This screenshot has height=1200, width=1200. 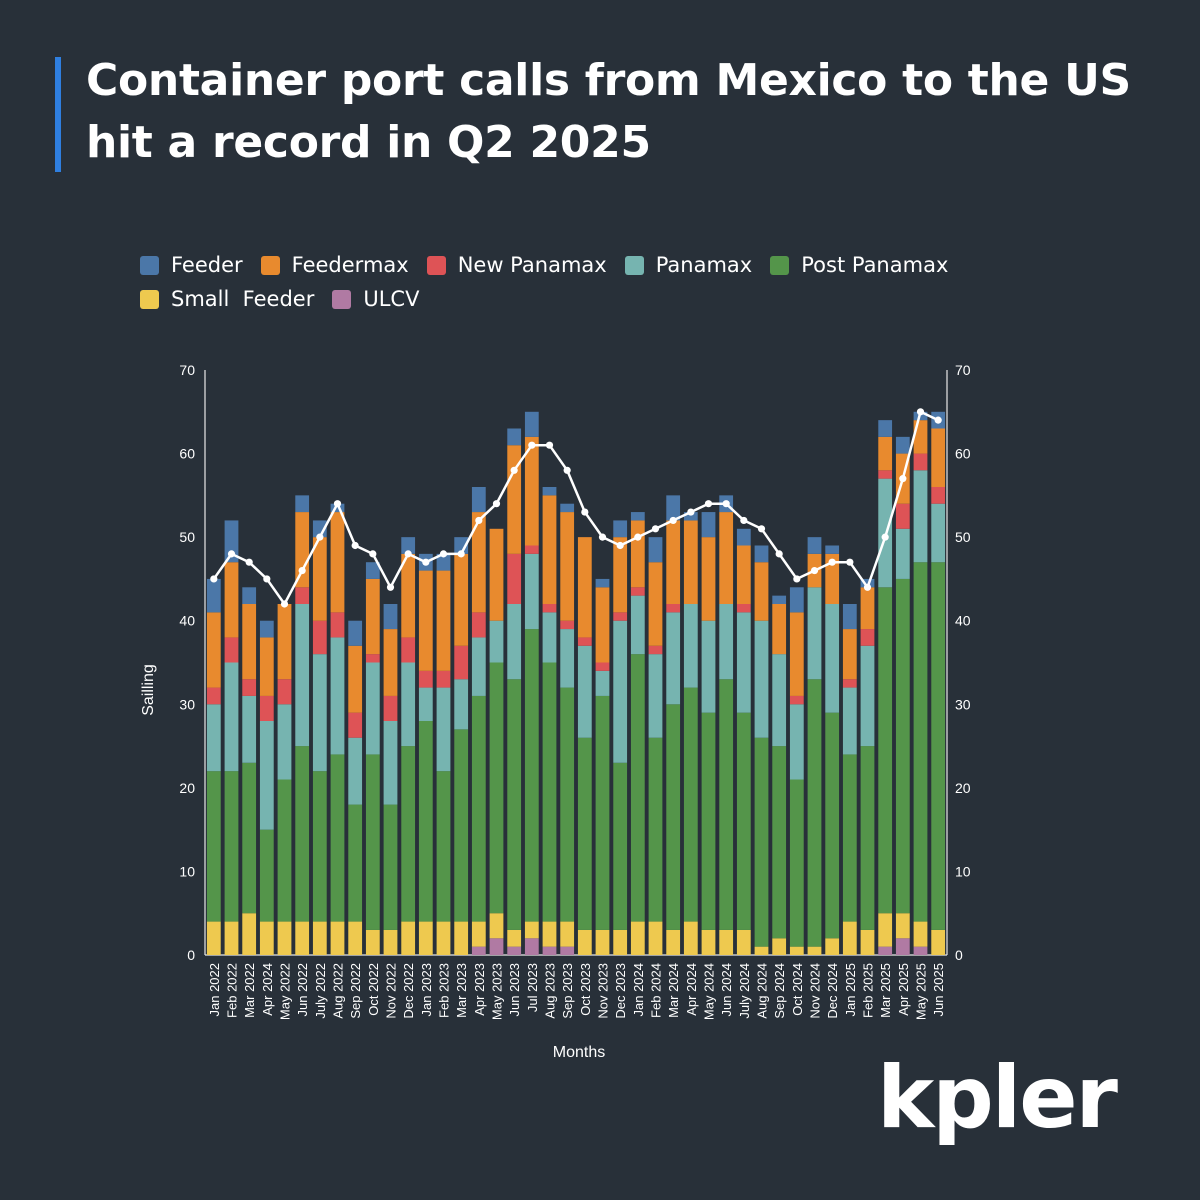 I want to click on title-accent-bar, so click(x=58, y=114).